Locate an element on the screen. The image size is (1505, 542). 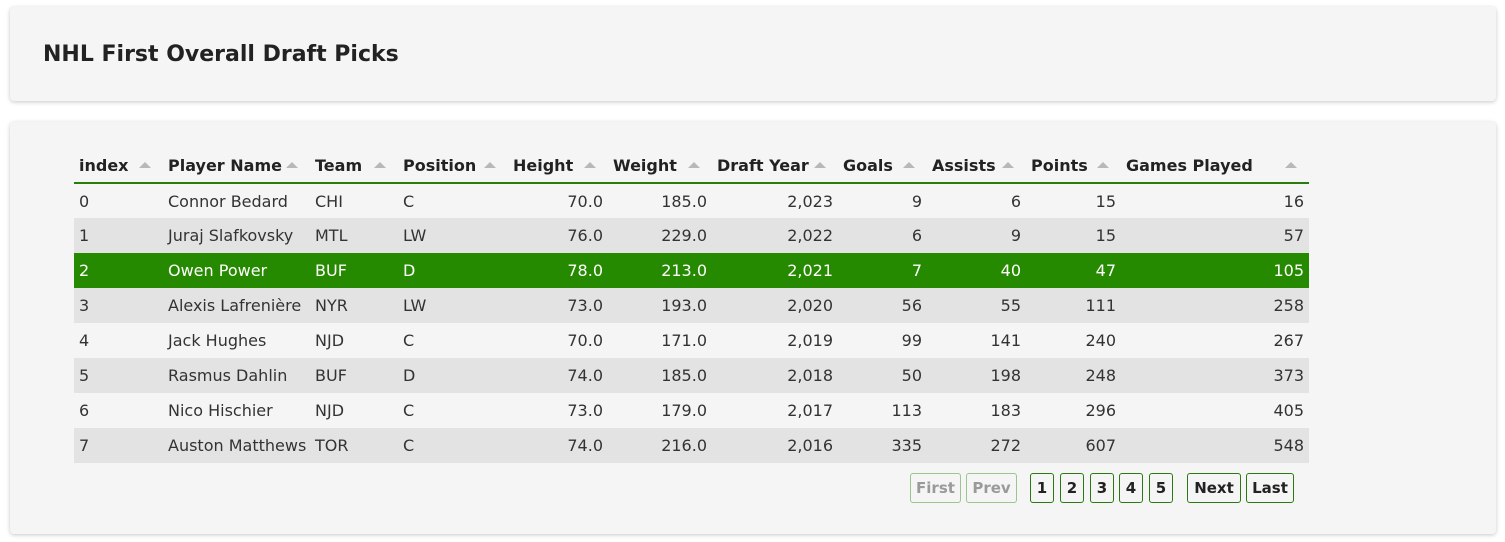
column-header-height: Height is located at coordinates (558, 166).